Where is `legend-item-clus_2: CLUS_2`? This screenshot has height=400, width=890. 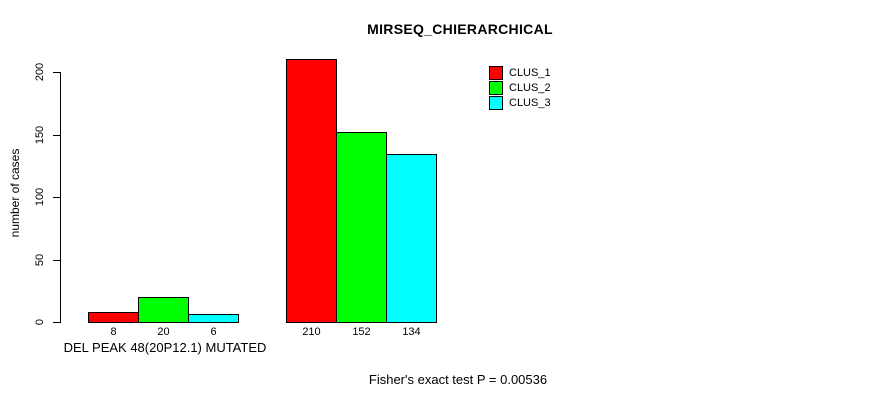 legend-item-clus_2: CLUS_2 is located at coordinates (520, 88).